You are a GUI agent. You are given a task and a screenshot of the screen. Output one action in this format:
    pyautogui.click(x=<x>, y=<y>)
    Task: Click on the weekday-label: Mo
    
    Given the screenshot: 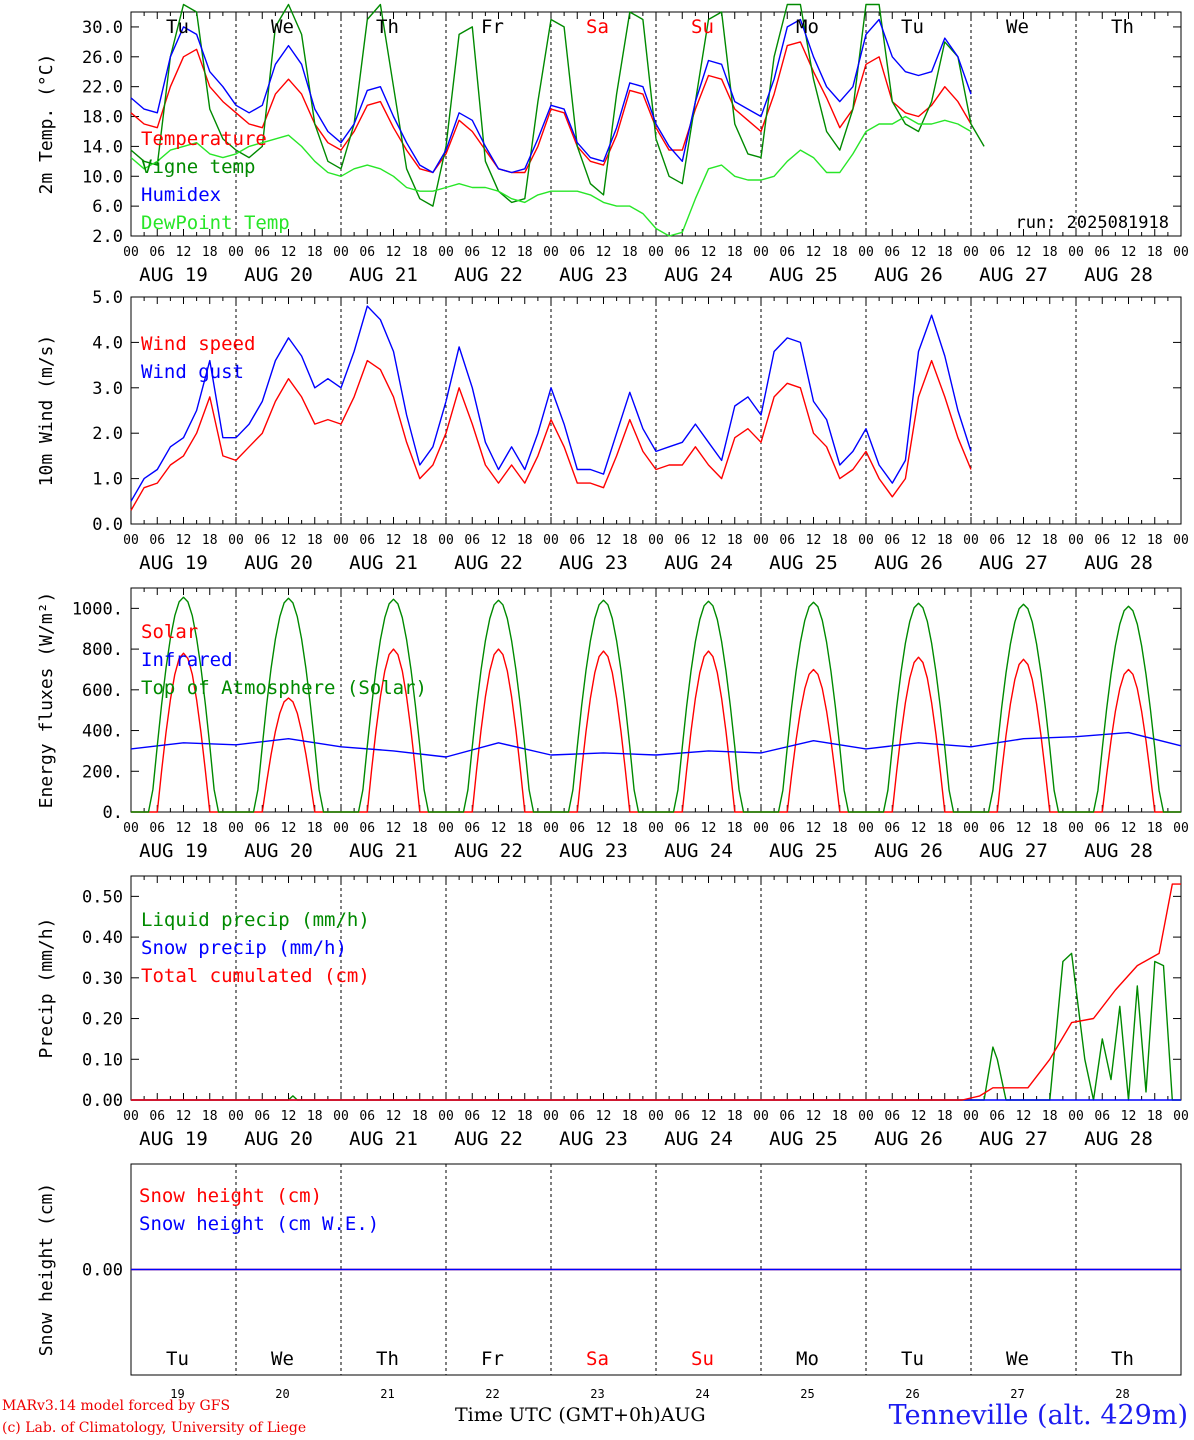 What is the action you would take?
    pyautogui.click(x=807, y=1359)
    